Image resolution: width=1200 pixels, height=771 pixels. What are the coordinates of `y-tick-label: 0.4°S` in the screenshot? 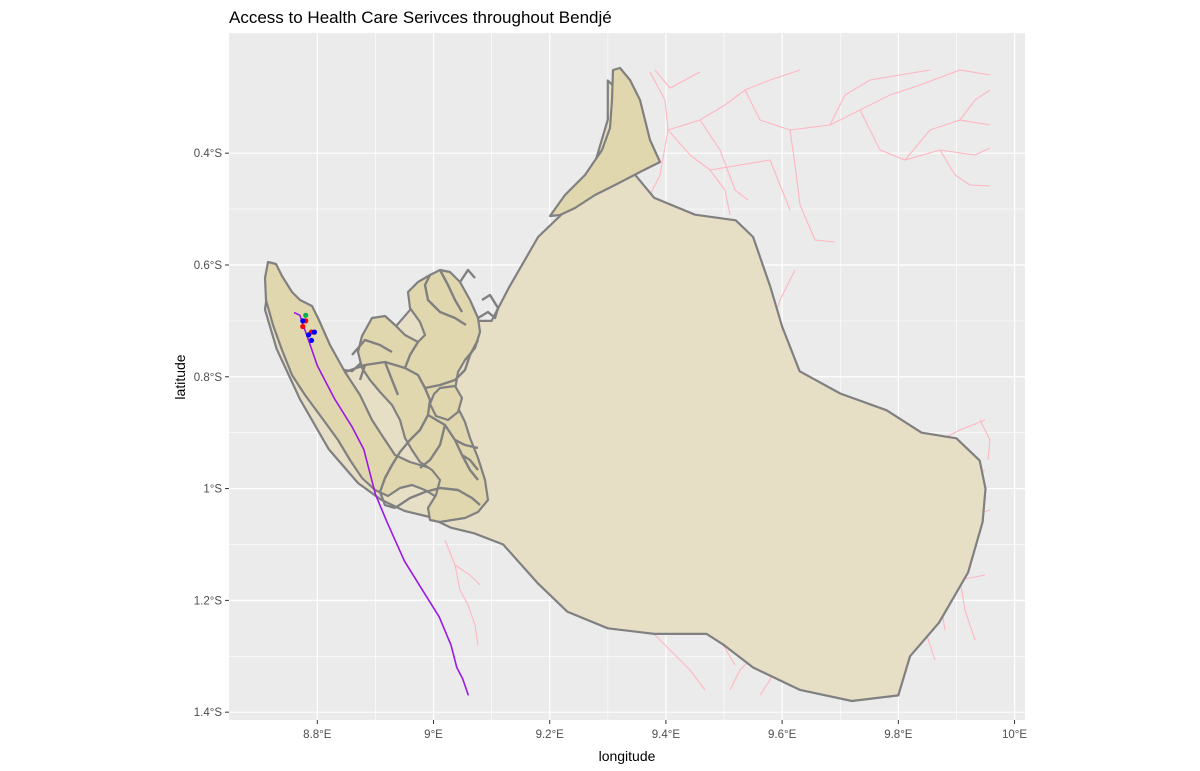 It's located at (208, 154).